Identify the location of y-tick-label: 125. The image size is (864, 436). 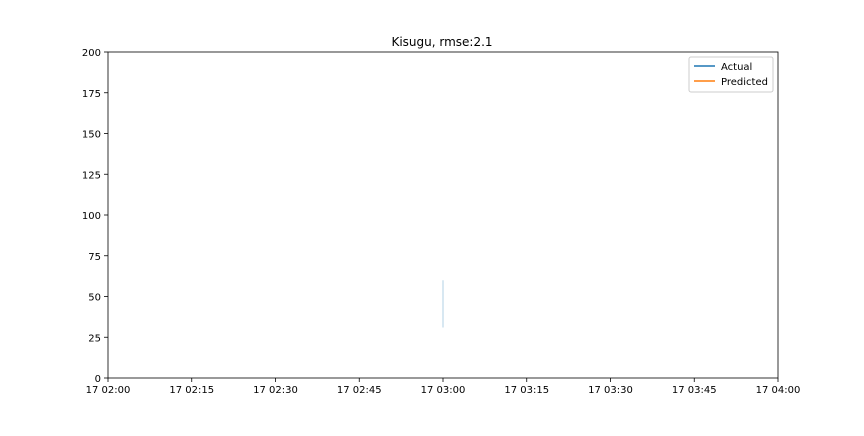
(91, 175).